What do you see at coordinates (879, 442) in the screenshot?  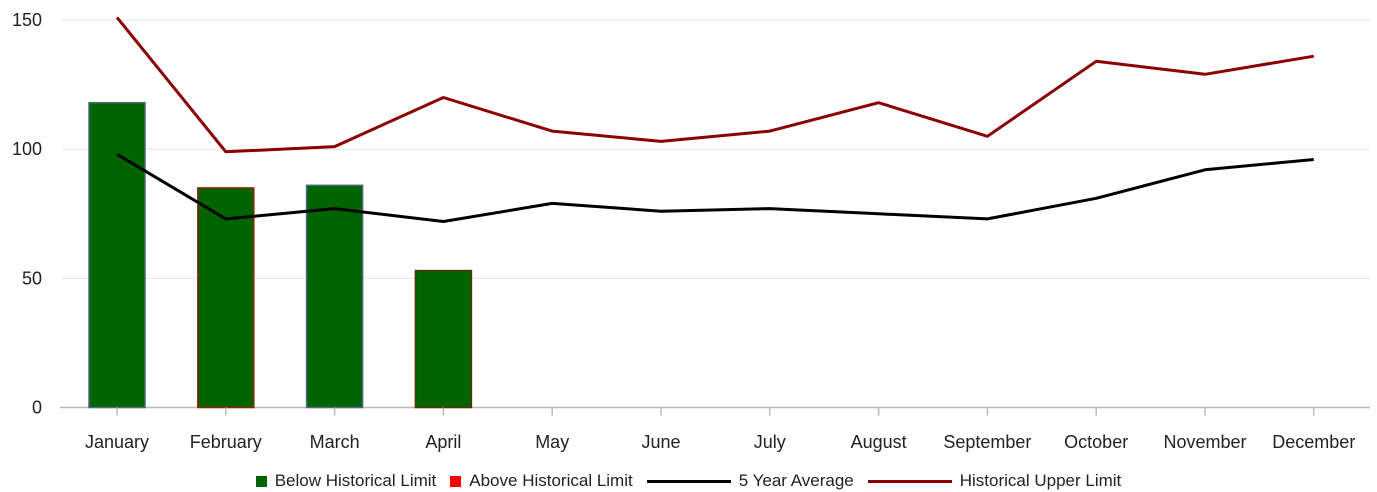 I see `x-tick-label: August` at bounding box center [879, 442].